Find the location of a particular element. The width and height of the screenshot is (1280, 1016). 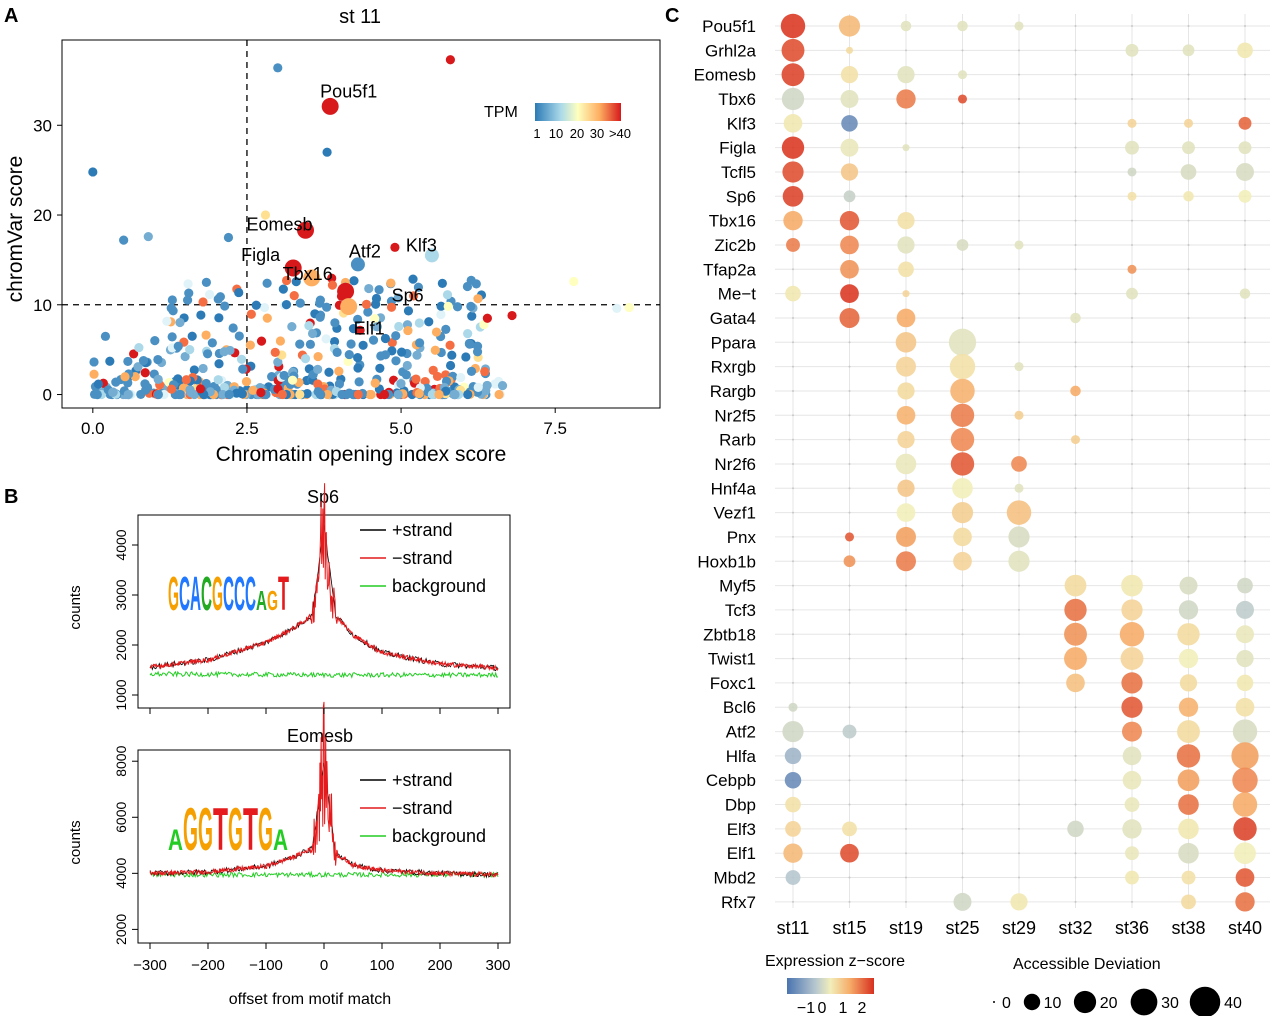

stage-label: st19 is located at coordinates (906, 928).